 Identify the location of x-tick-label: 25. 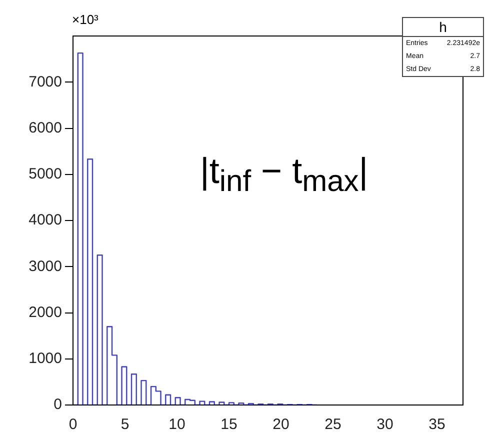
(333, 425).